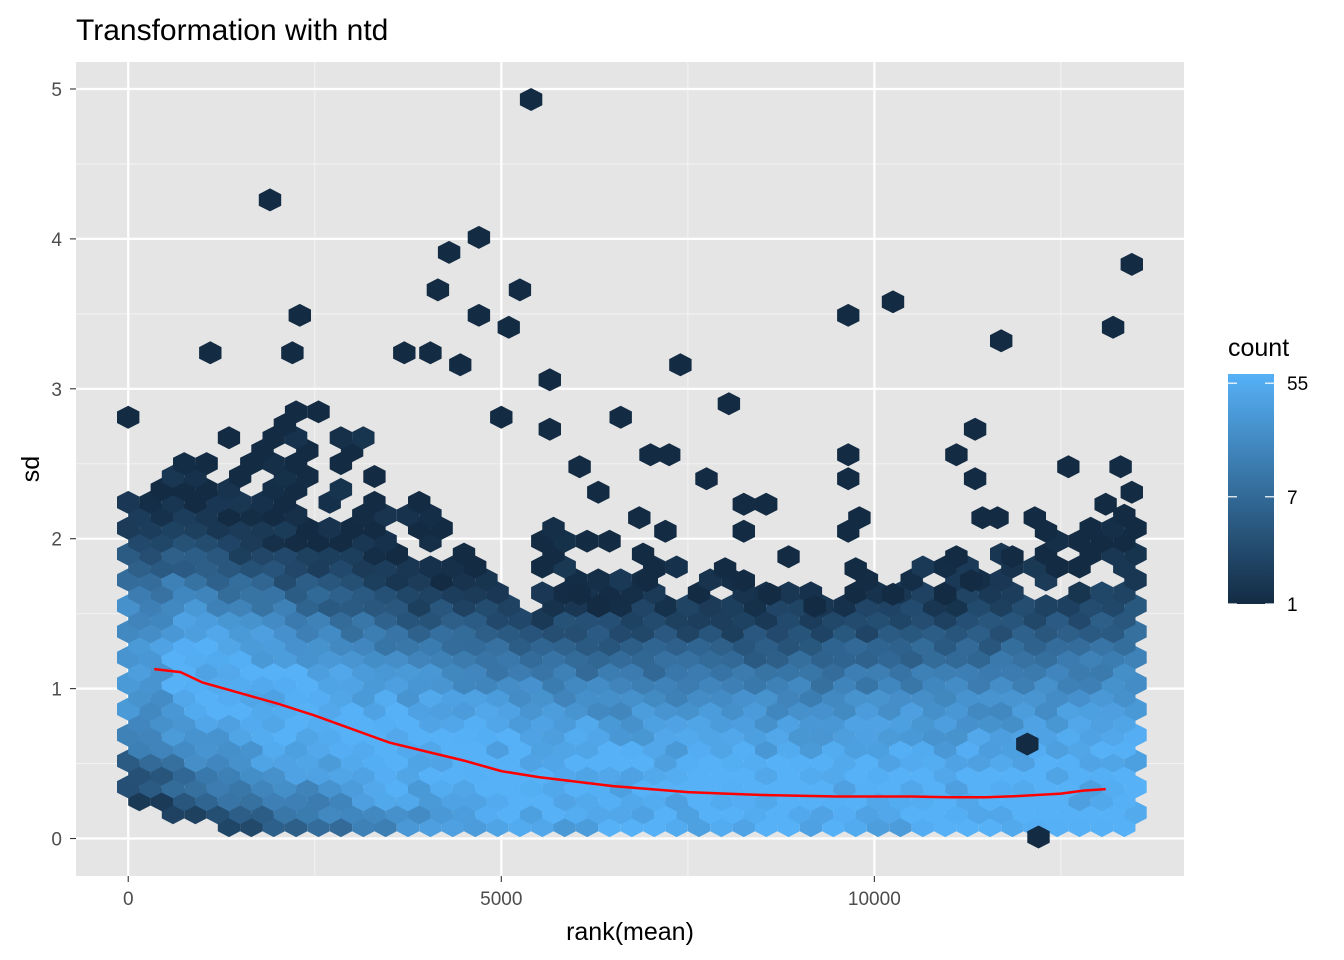 Image resolution: width=1344 pixels, height=960 pixels. Describe the element at coordinates (1258, 348) in the screenshot. I see `legend-title: count` at that location.